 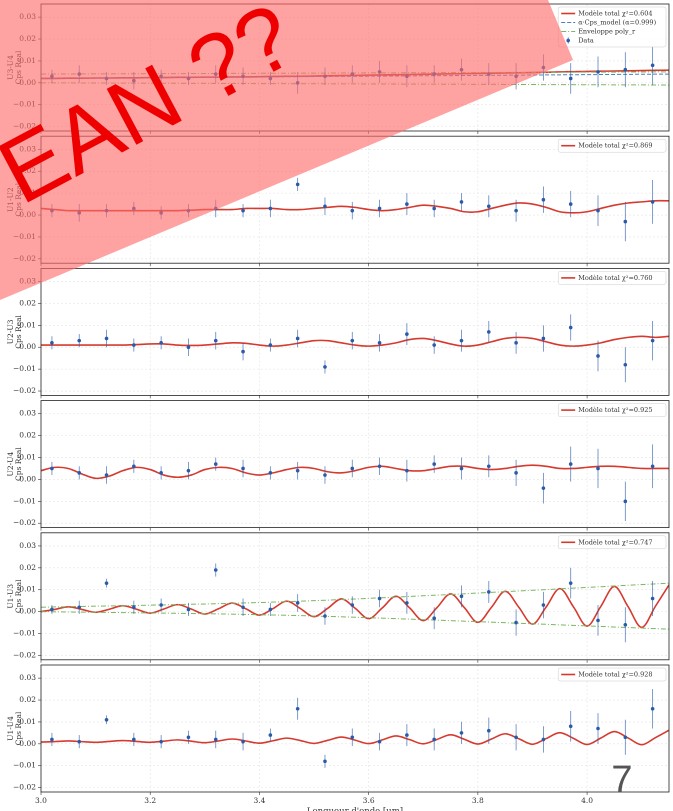 I want to click on envelope-line, so click(x=355, y=595).